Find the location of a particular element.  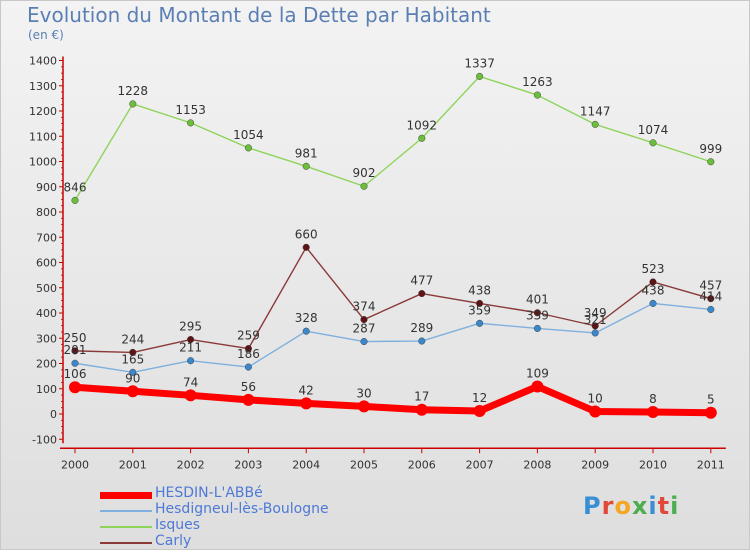

data-label: 295 is located at coordinates (190, 327).